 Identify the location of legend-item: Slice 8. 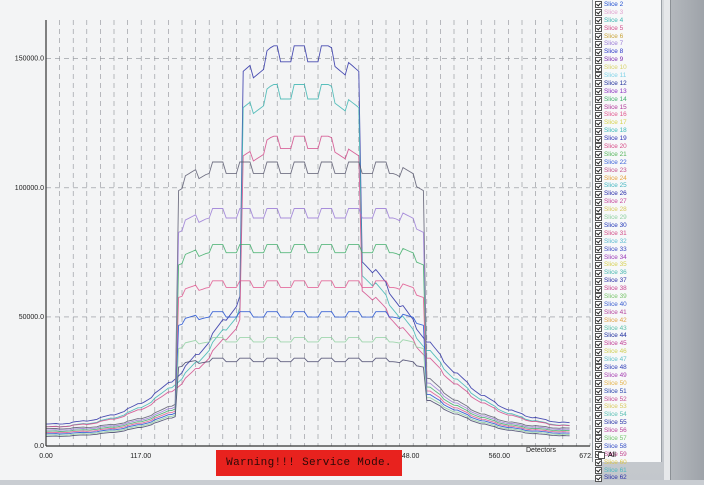
(627, 52).